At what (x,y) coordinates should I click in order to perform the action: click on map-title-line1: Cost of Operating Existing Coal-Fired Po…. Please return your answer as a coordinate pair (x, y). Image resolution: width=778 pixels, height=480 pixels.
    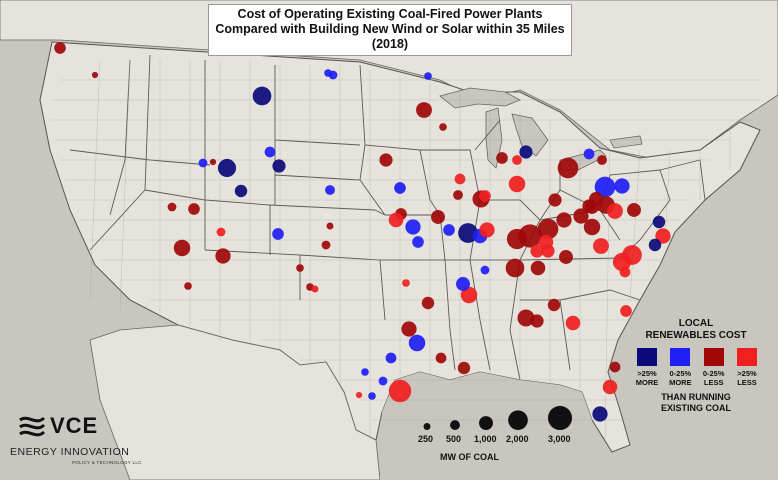
    Looking at the image, I should click on (390, 14).